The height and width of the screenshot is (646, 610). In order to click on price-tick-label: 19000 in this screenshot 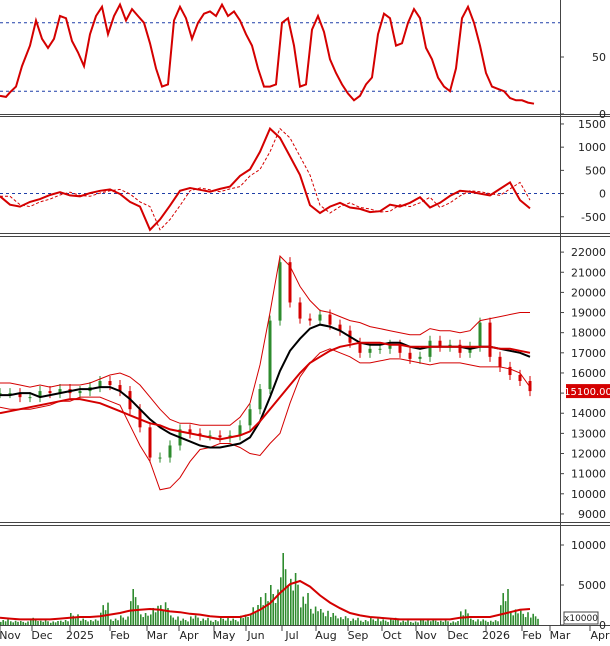, I will do `click(588, 313)`.